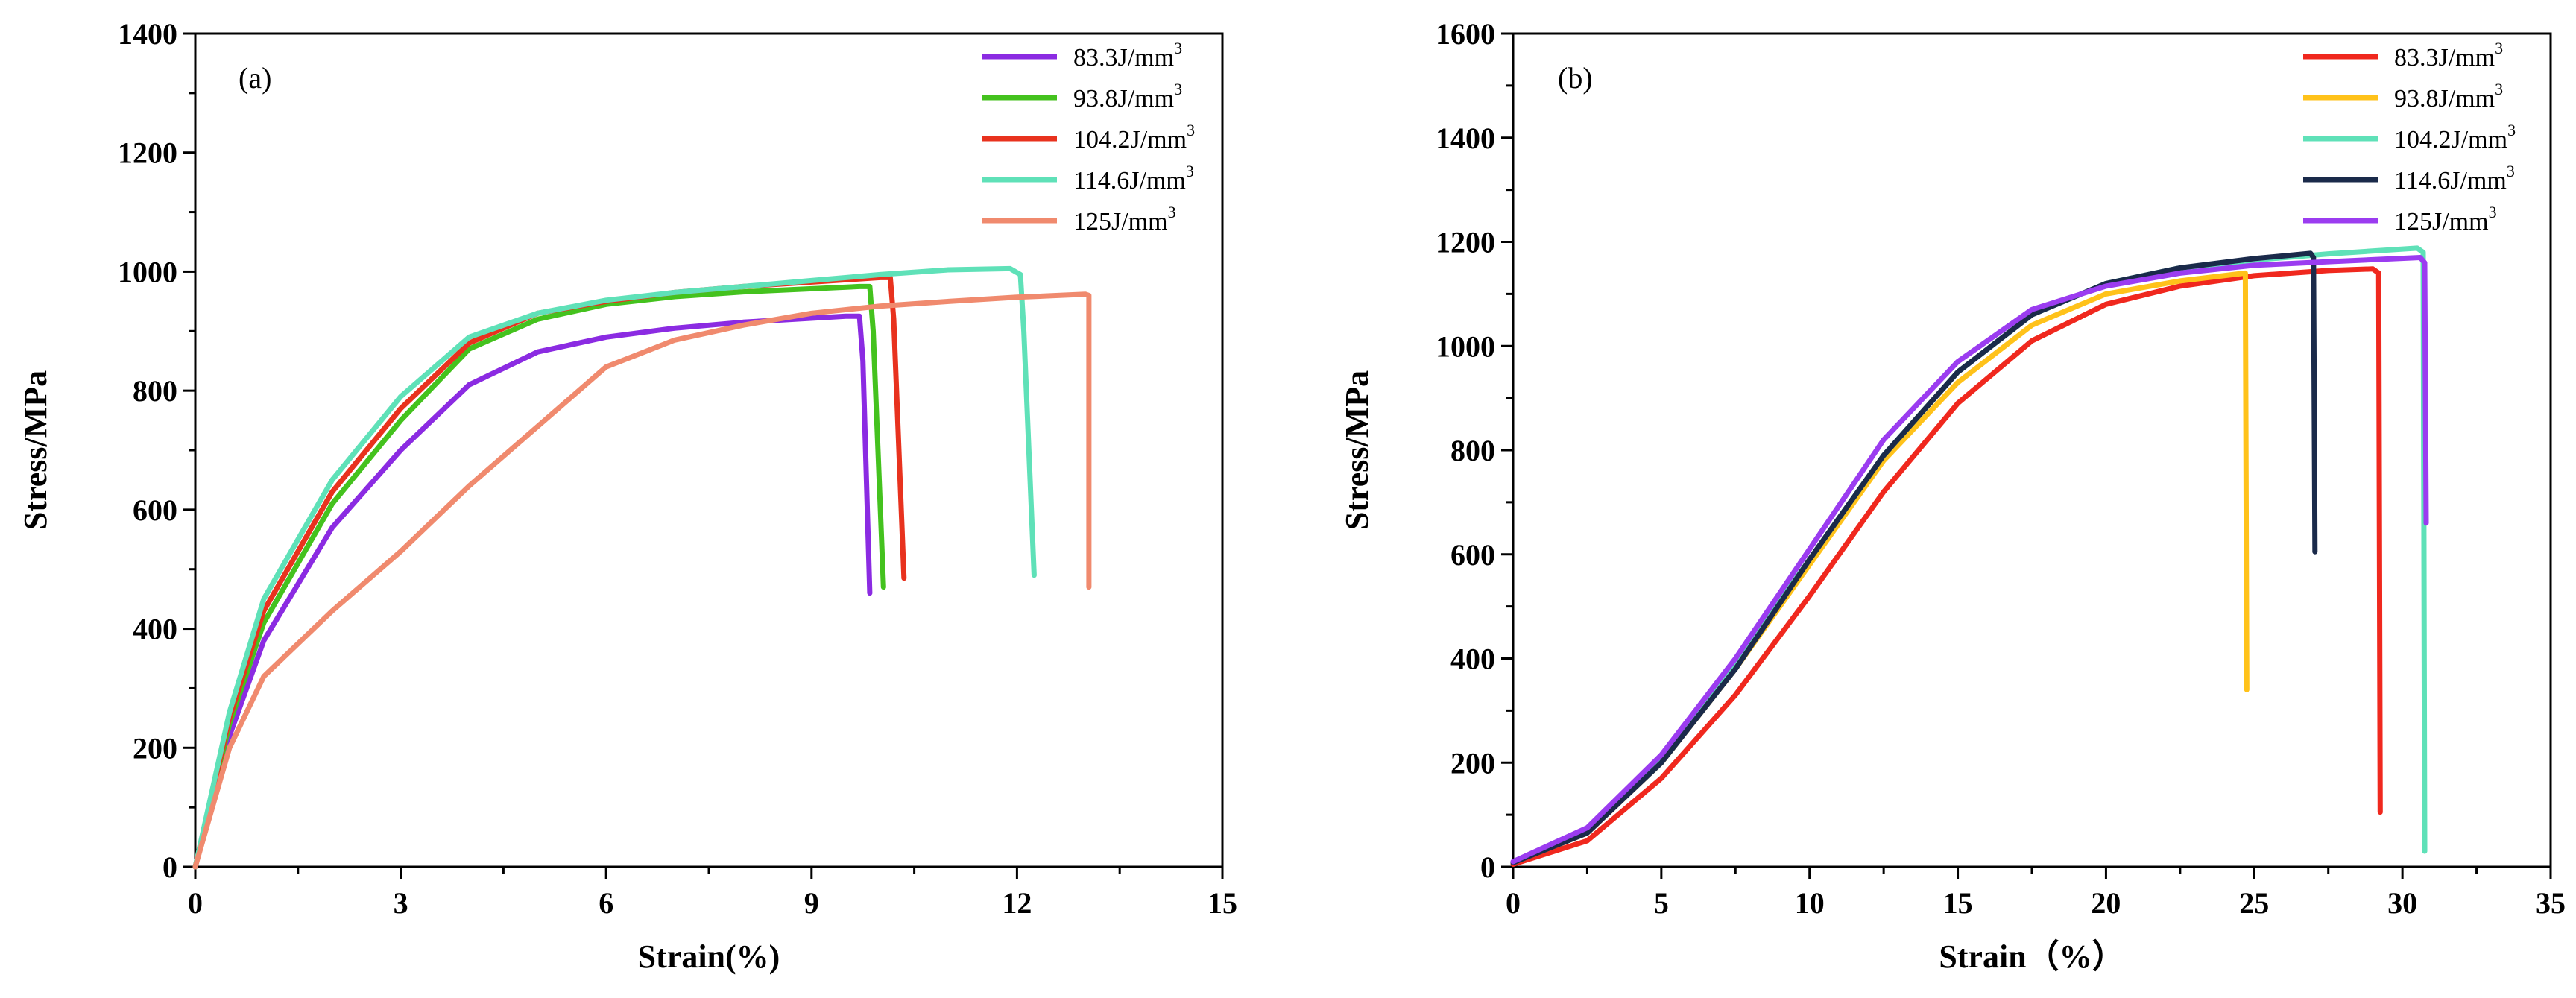 Image resolution: width=2576 pixels, height=998 pixels. Describe the element at coordinates (1017, 903) in the screenshot. I see `x-tick-label: 12` at that location.